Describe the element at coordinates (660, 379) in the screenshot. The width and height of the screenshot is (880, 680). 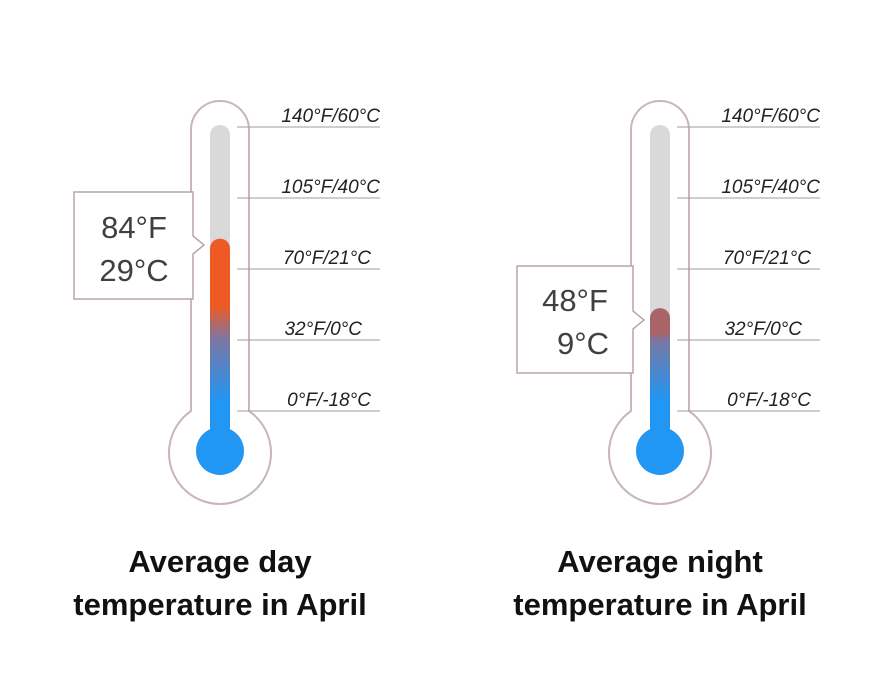
I see `thermometer-night-mercury` at that location.